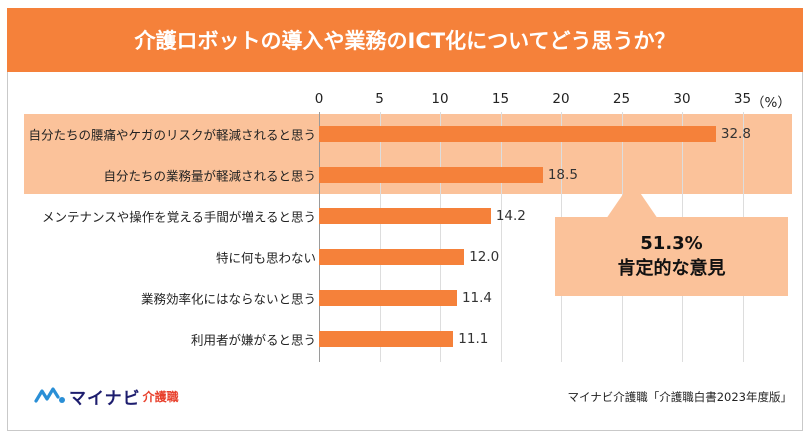 This screenshot has width=812, height=437. I want to click on logo-sub: 介護職, so click(160, 396).